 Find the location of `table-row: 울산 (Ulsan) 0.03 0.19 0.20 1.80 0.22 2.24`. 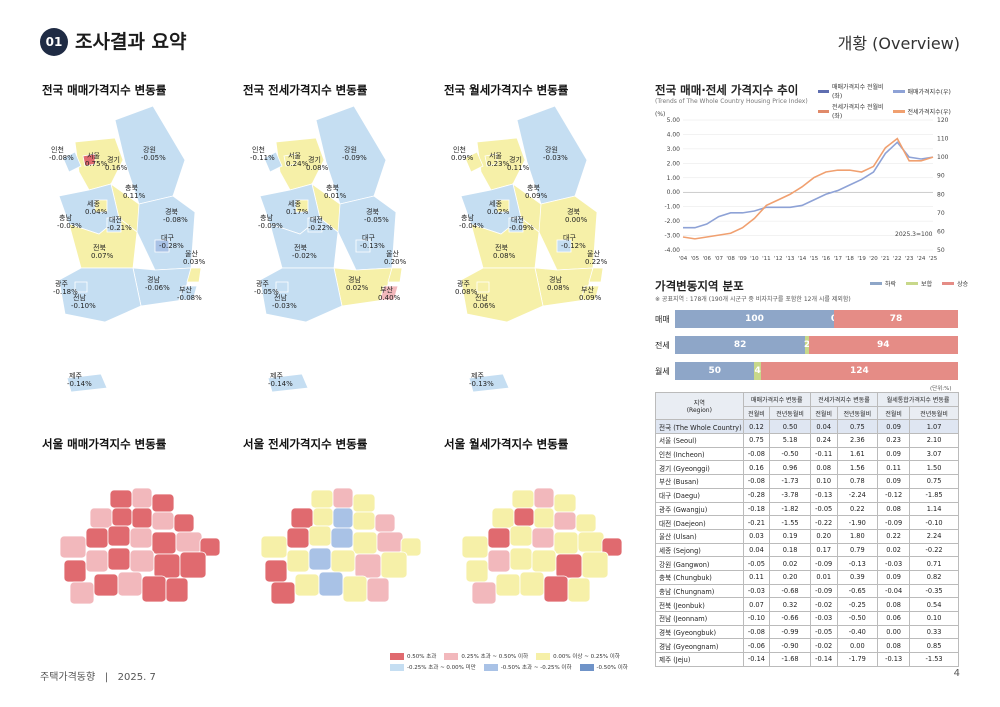

table-row: 울산 (Ulsan) 0.03 0.19 0.20 1.80 0.22 2.24 is located at coordinates (807, 536).